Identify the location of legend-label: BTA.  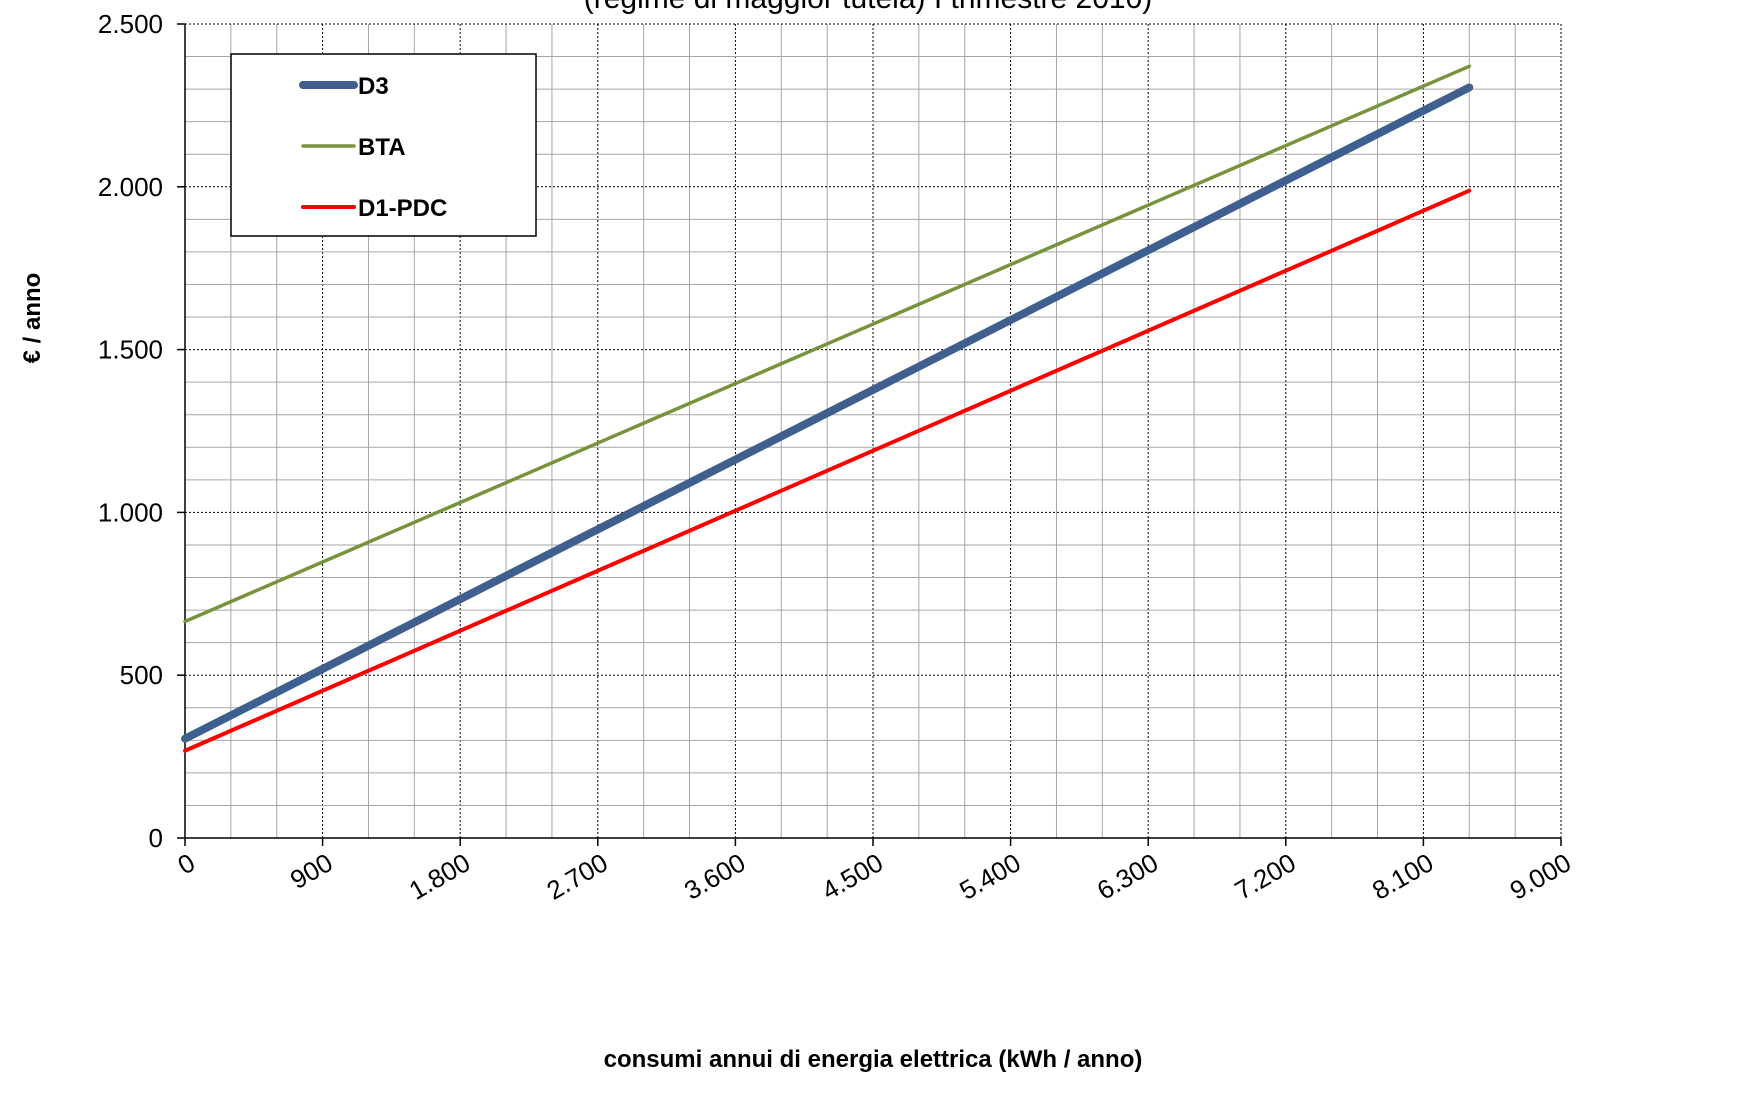
(382, 147).